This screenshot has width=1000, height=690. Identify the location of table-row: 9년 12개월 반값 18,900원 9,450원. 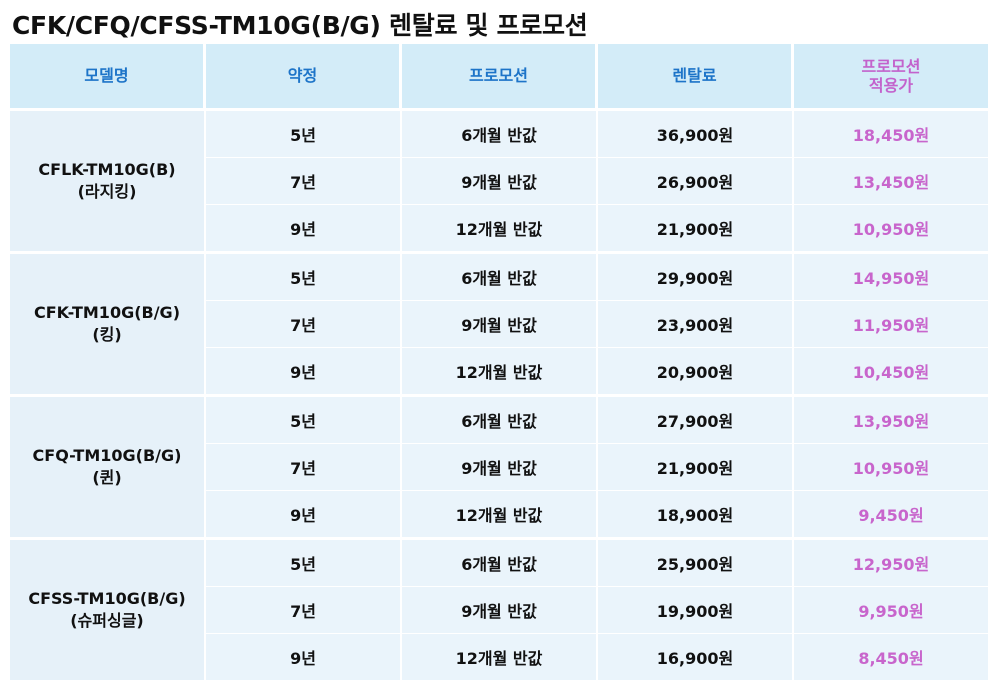
(499, 513).